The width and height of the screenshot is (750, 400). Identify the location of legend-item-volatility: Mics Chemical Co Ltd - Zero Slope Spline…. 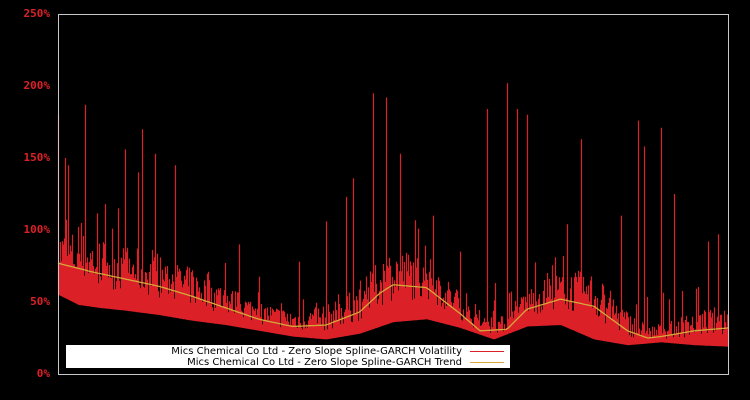
(337, 351).